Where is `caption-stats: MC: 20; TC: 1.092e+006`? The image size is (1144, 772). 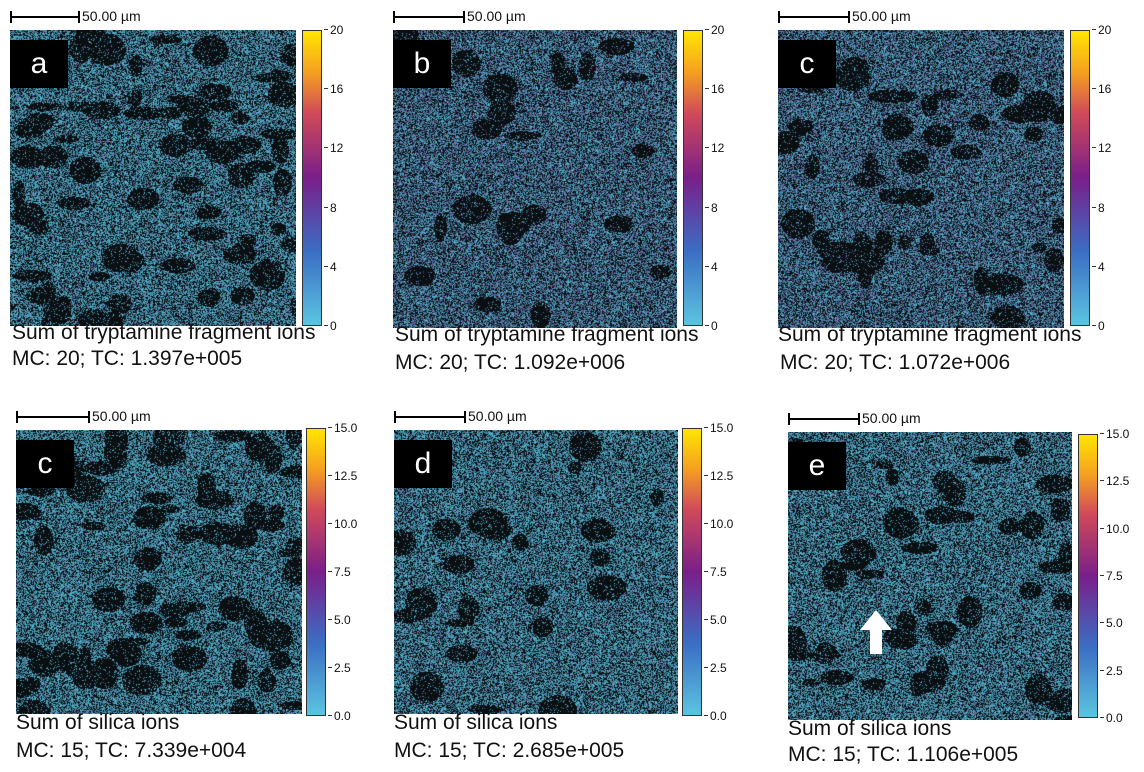 caption-stats: MC: 20; TC: 1.092e+006 is located at coordinates (510, 362).